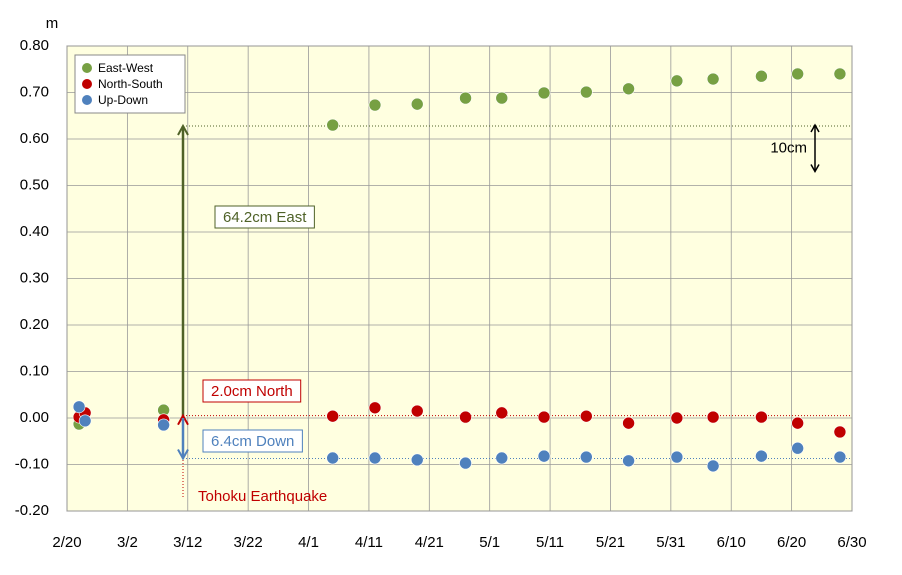  What do you see at coordinates (670, 542) in the screenshot?
I see `x-tick-label: 5/31` at bounding box center [670, 542].